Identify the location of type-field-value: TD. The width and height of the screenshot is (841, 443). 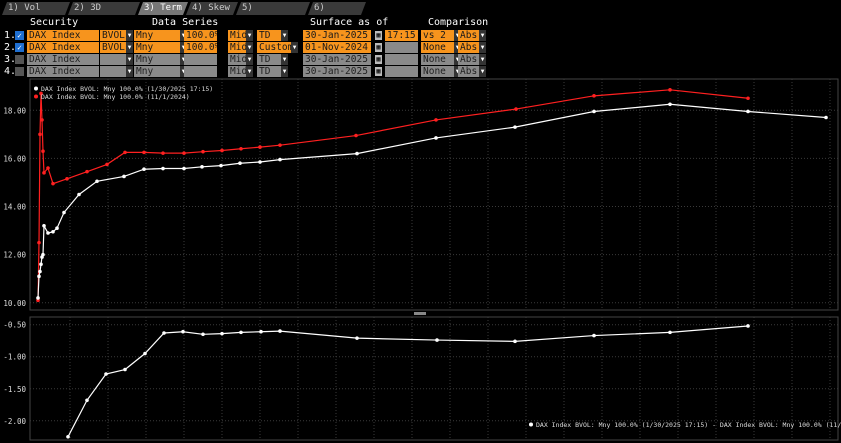
(265, 35).